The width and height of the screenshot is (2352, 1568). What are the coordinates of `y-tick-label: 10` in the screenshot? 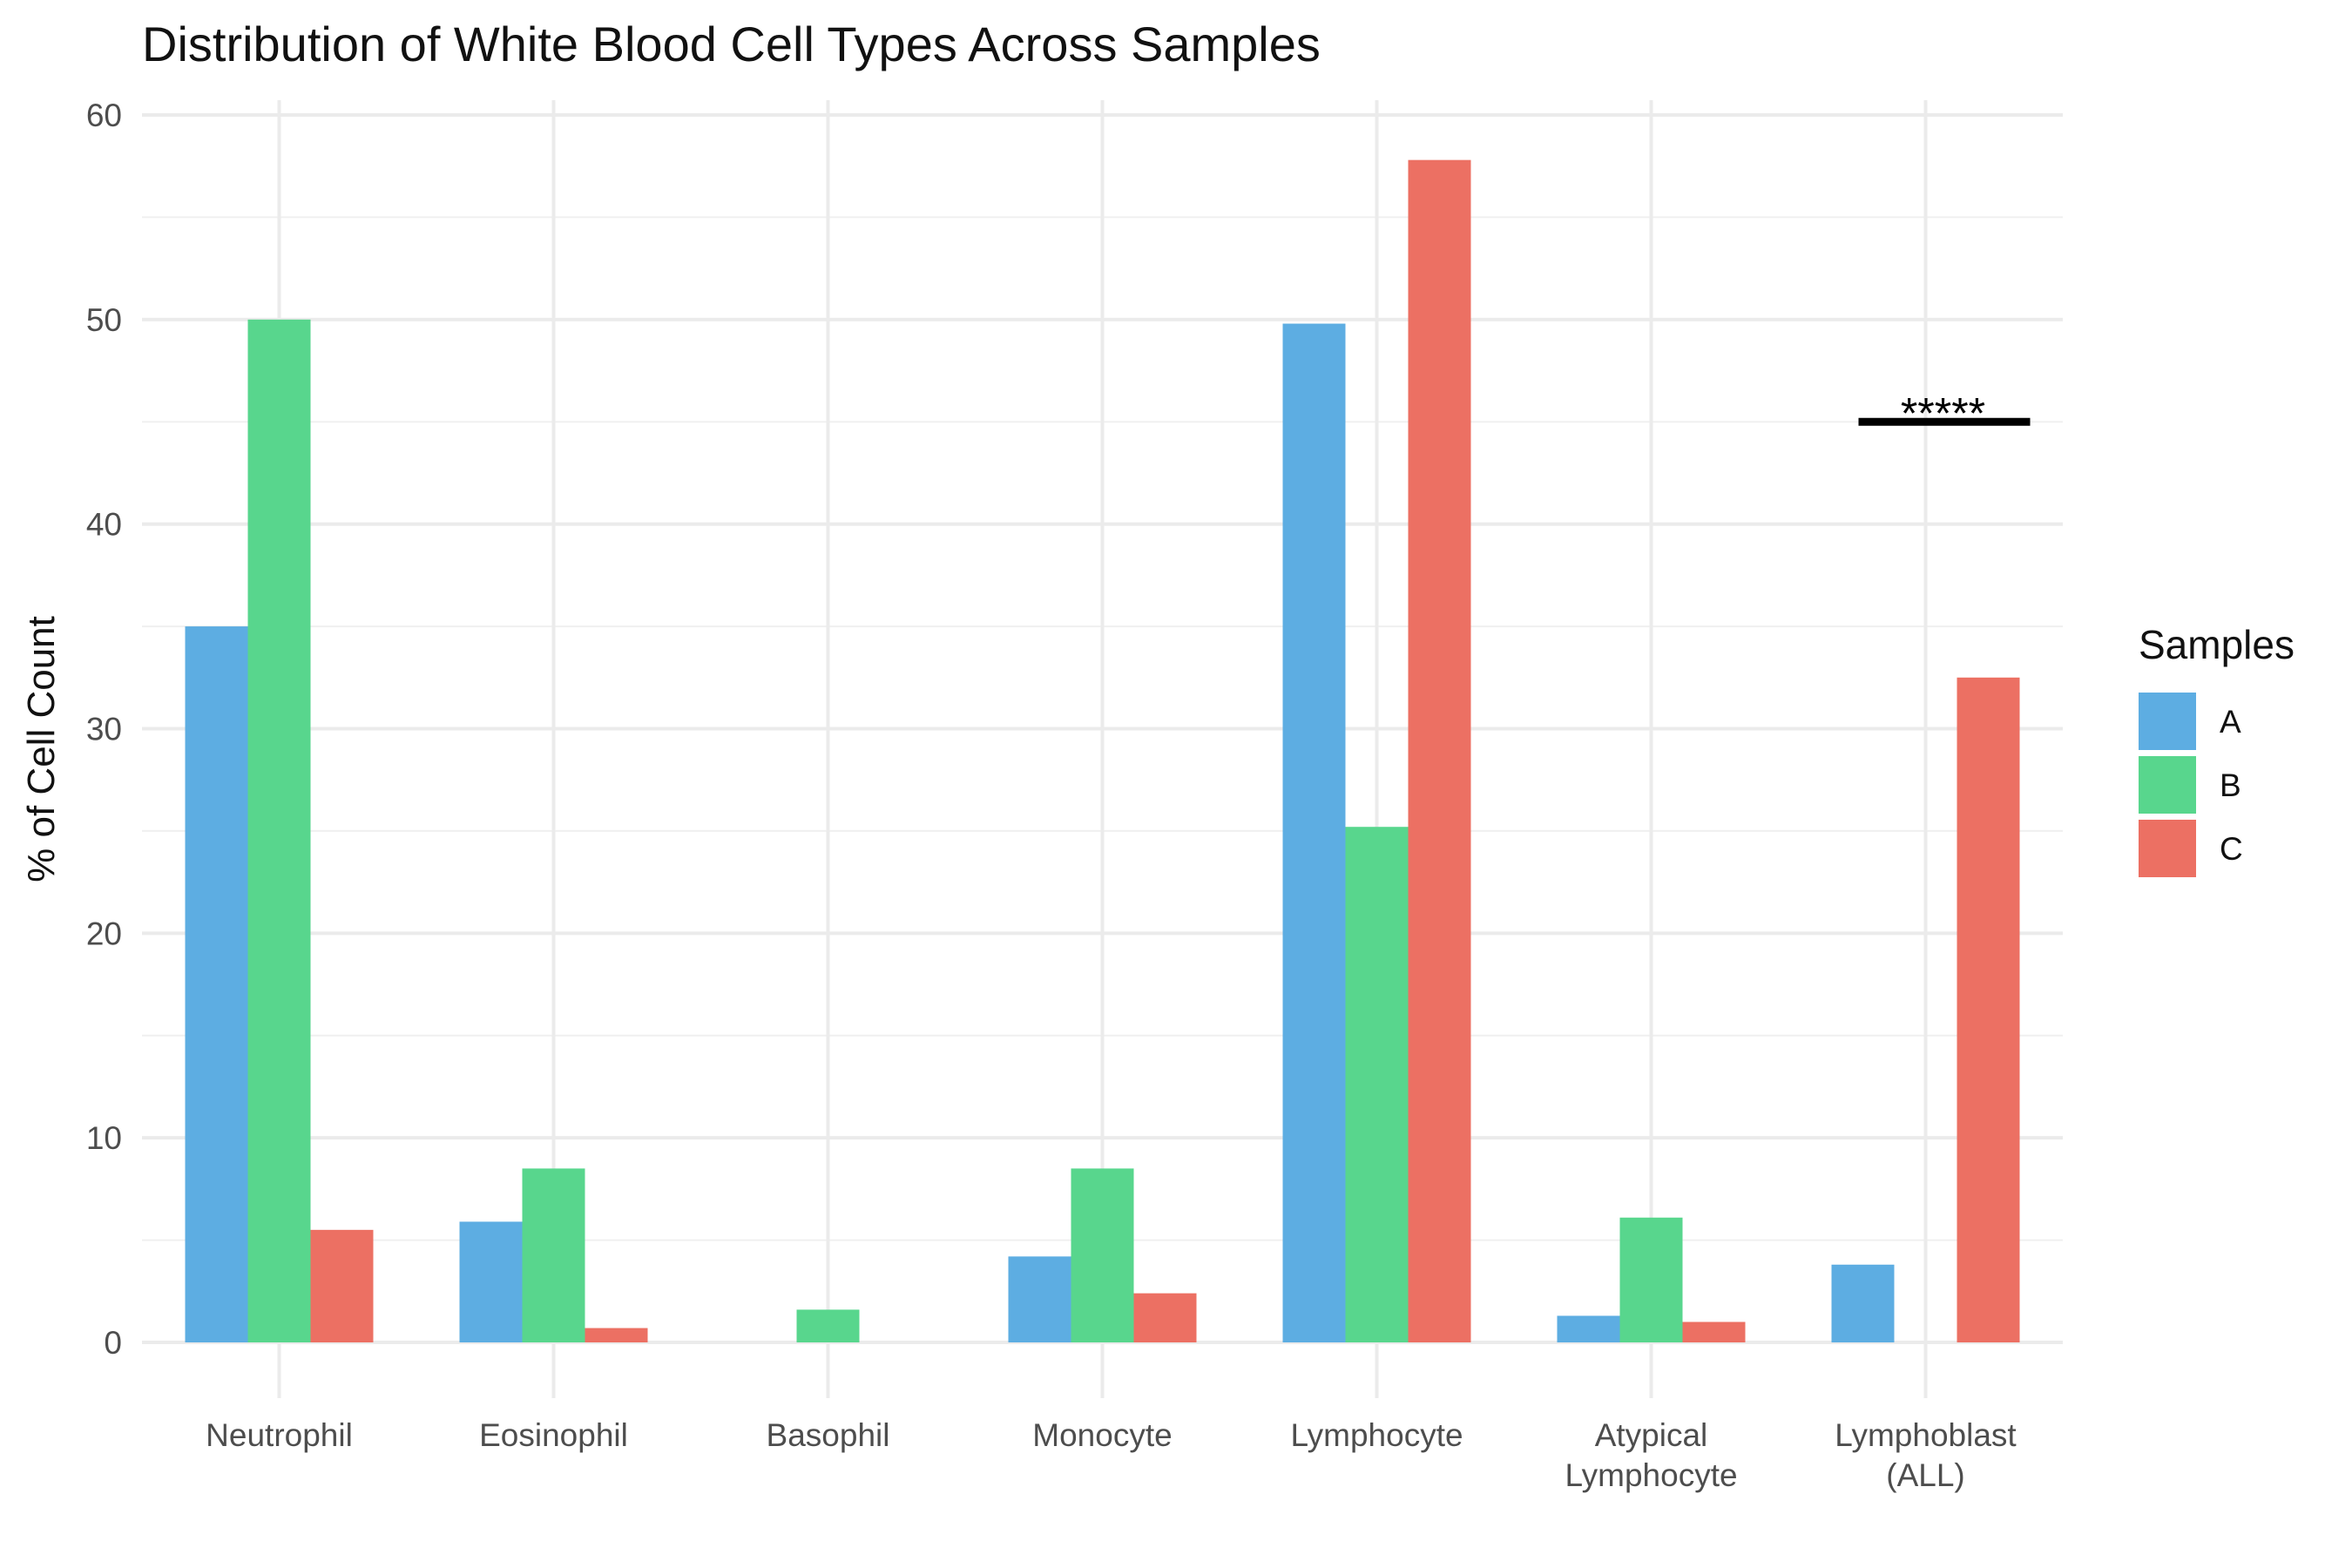 It's located at (104, 1138).